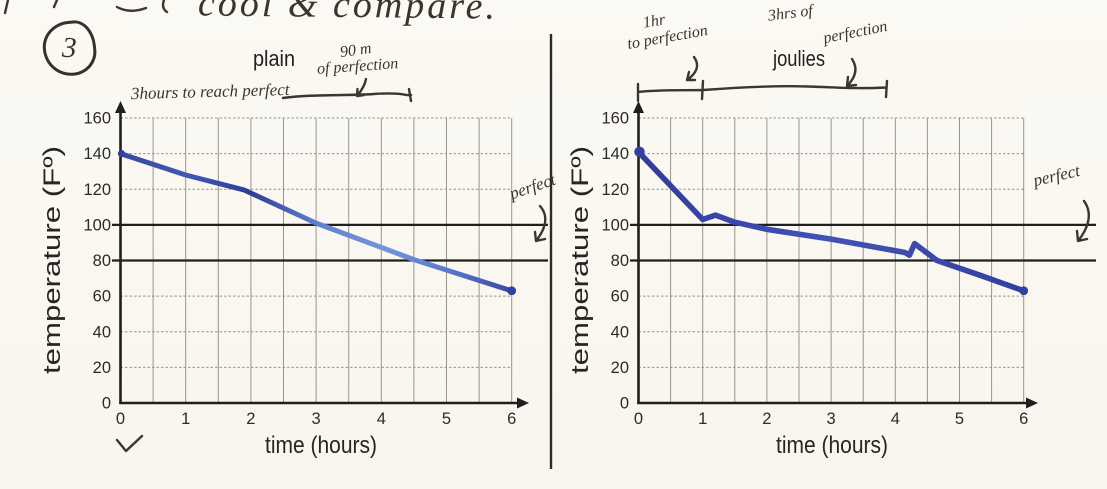 This screenshot has height=489, width=1107. Describe the element at coordinates (69, 48) in the screenshot. I see `problem-number: 3` at that location.